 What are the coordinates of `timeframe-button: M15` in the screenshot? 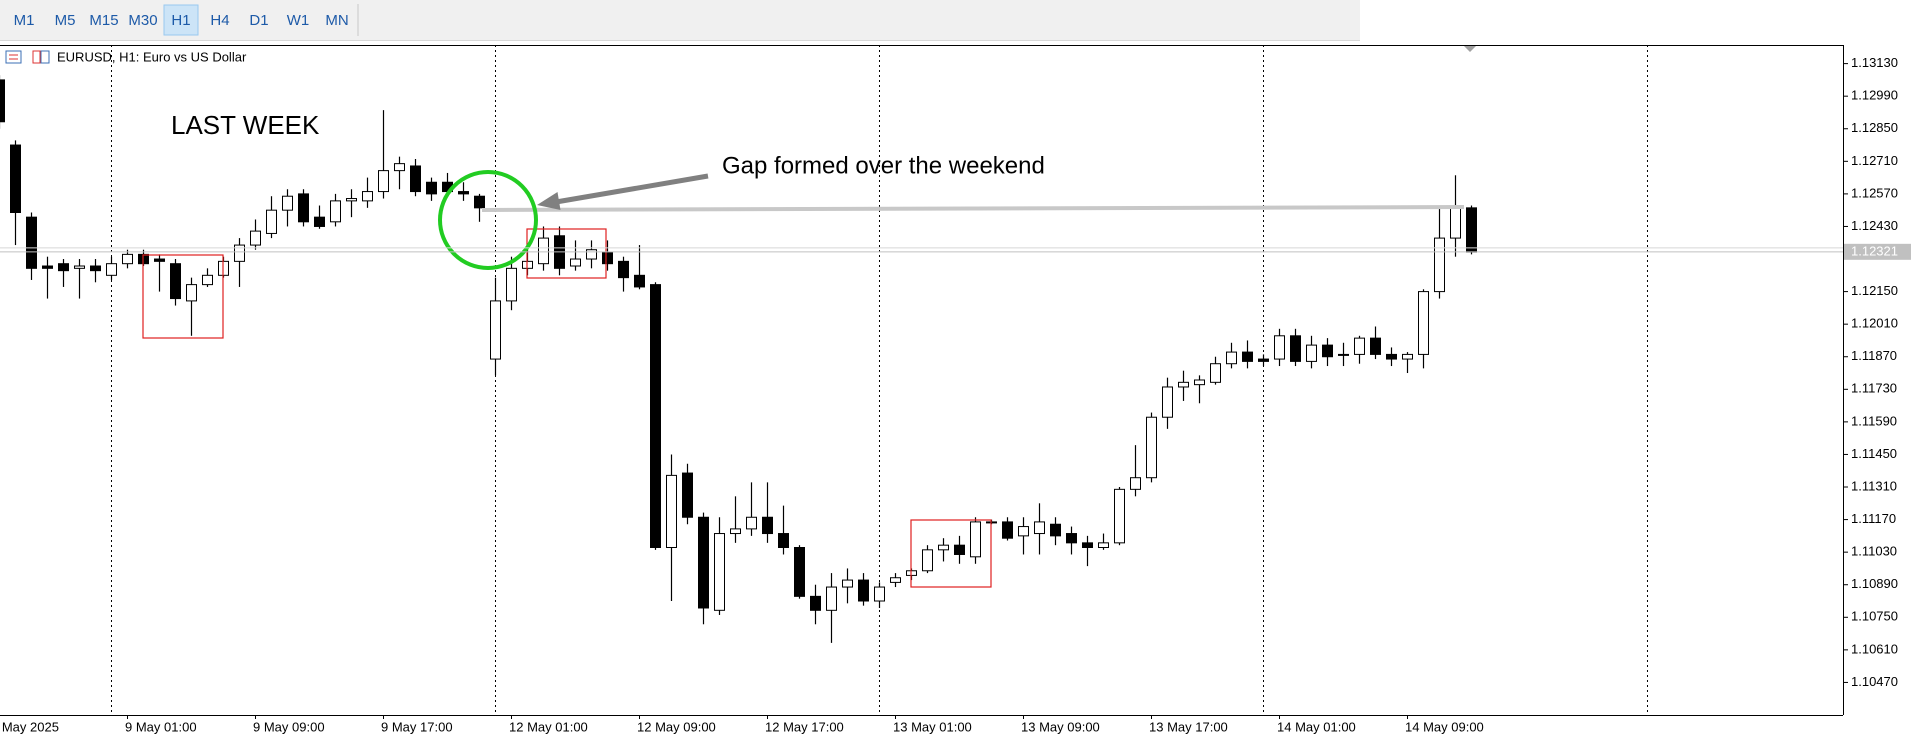 It's located at (103, 20).